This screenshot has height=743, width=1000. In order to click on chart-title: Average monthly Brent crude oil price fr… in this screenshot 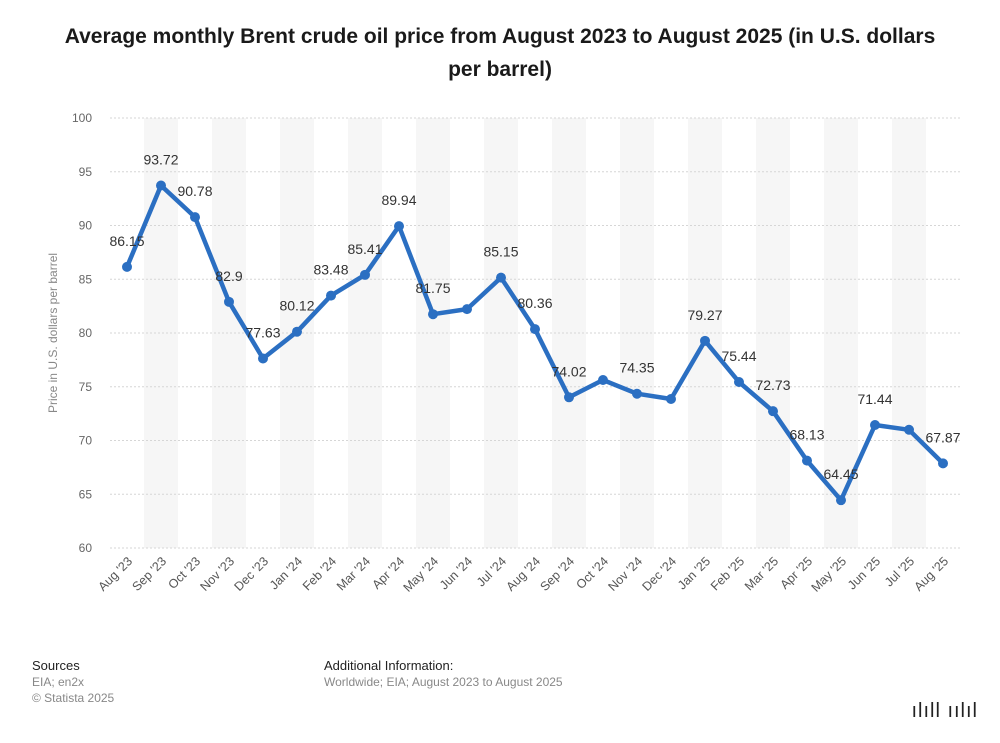, I will do `click(500, 53)`.